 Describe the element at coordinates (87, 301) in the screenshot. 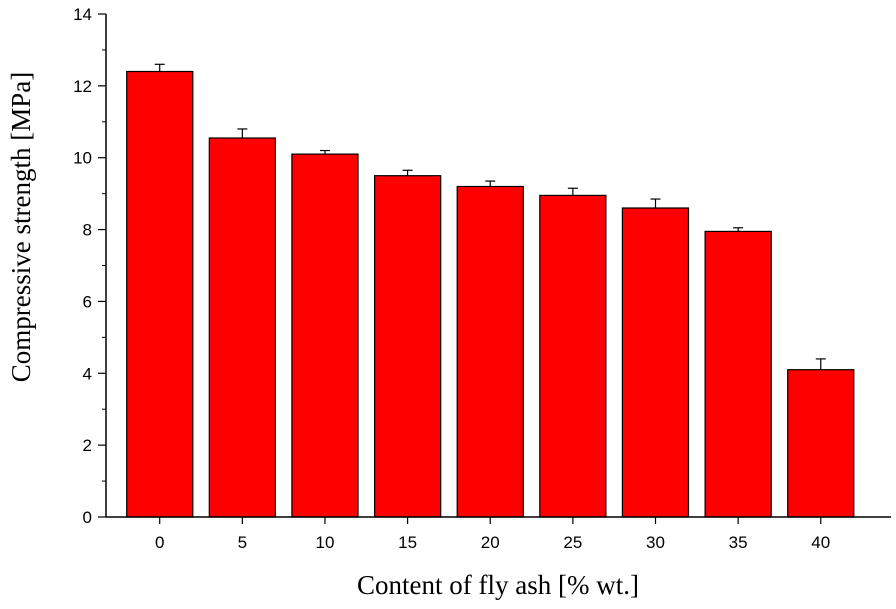

I see `y-tick-label: 6` at that location.